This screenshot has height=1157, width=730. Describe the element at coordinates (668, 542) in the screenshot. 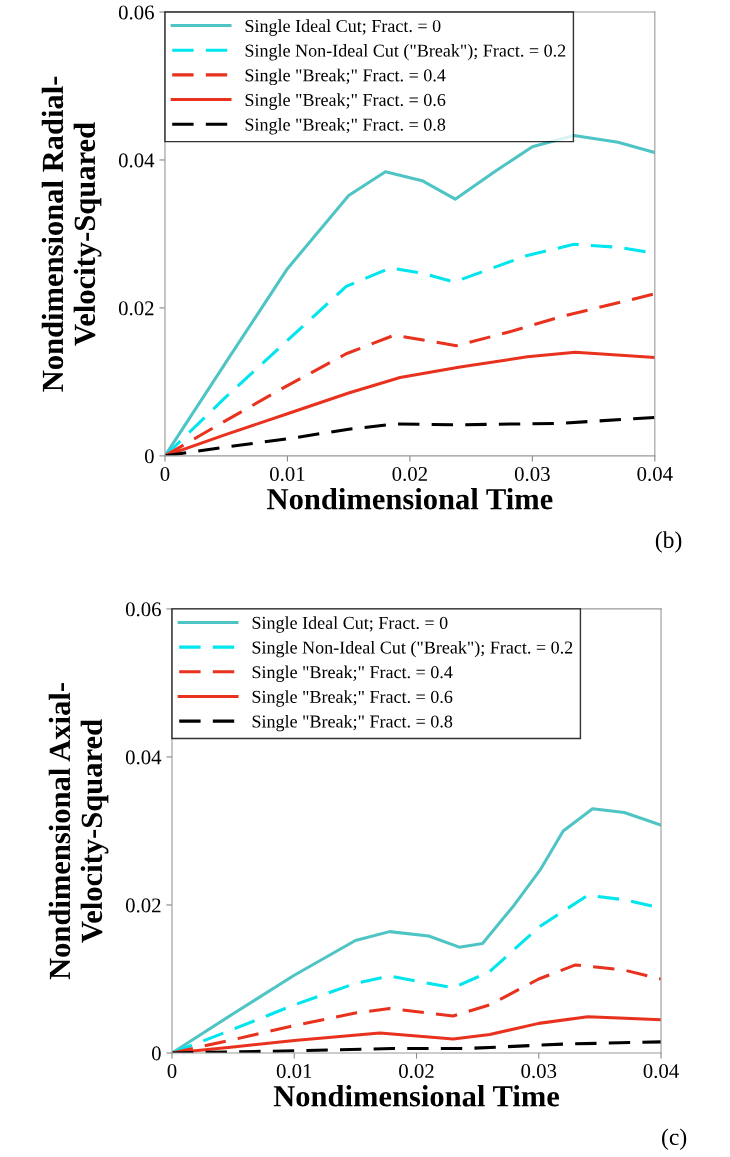

I see `text: (b)` at that location.